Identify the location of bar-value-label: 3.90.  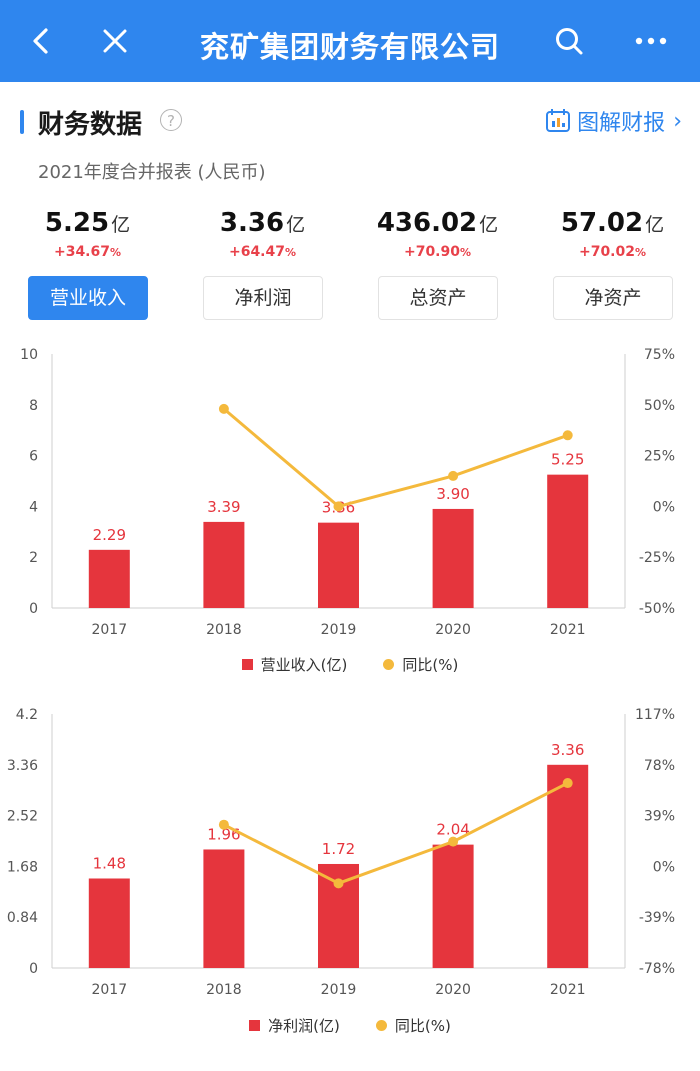
(452, 494).